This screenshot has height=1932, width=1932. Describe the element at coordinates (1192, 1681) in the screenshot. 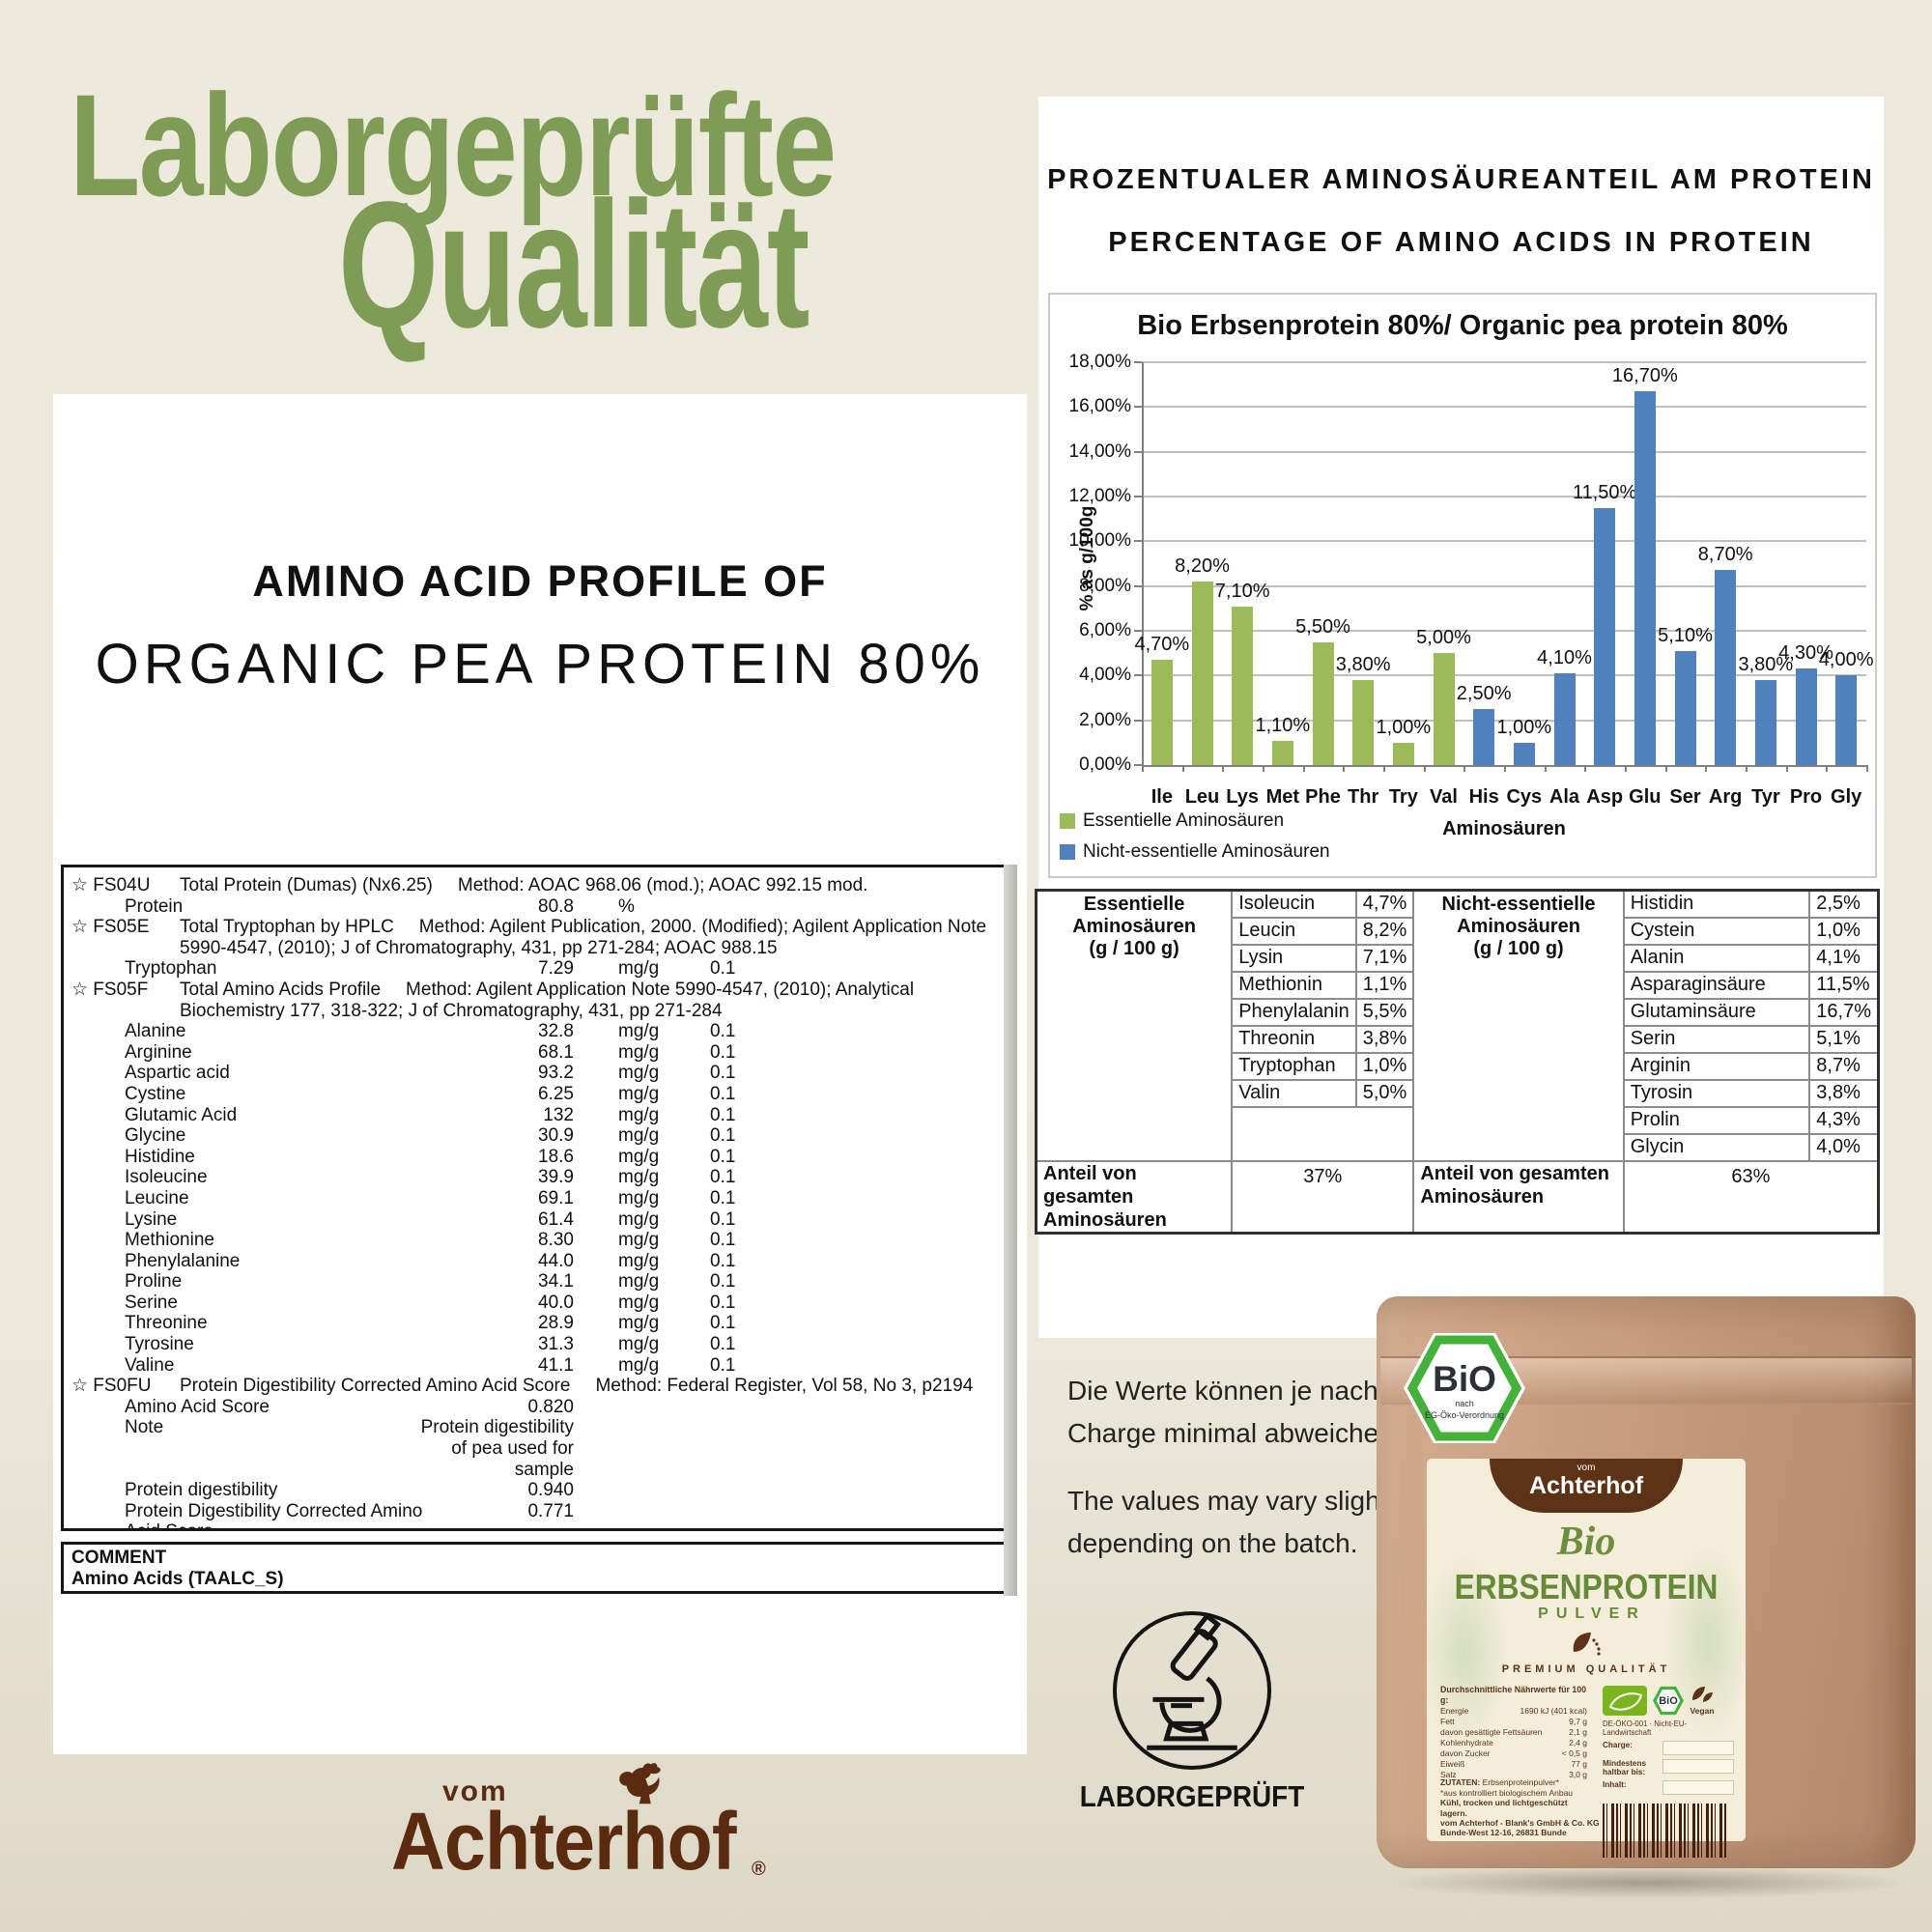

I see `microscope-icon` at that location.